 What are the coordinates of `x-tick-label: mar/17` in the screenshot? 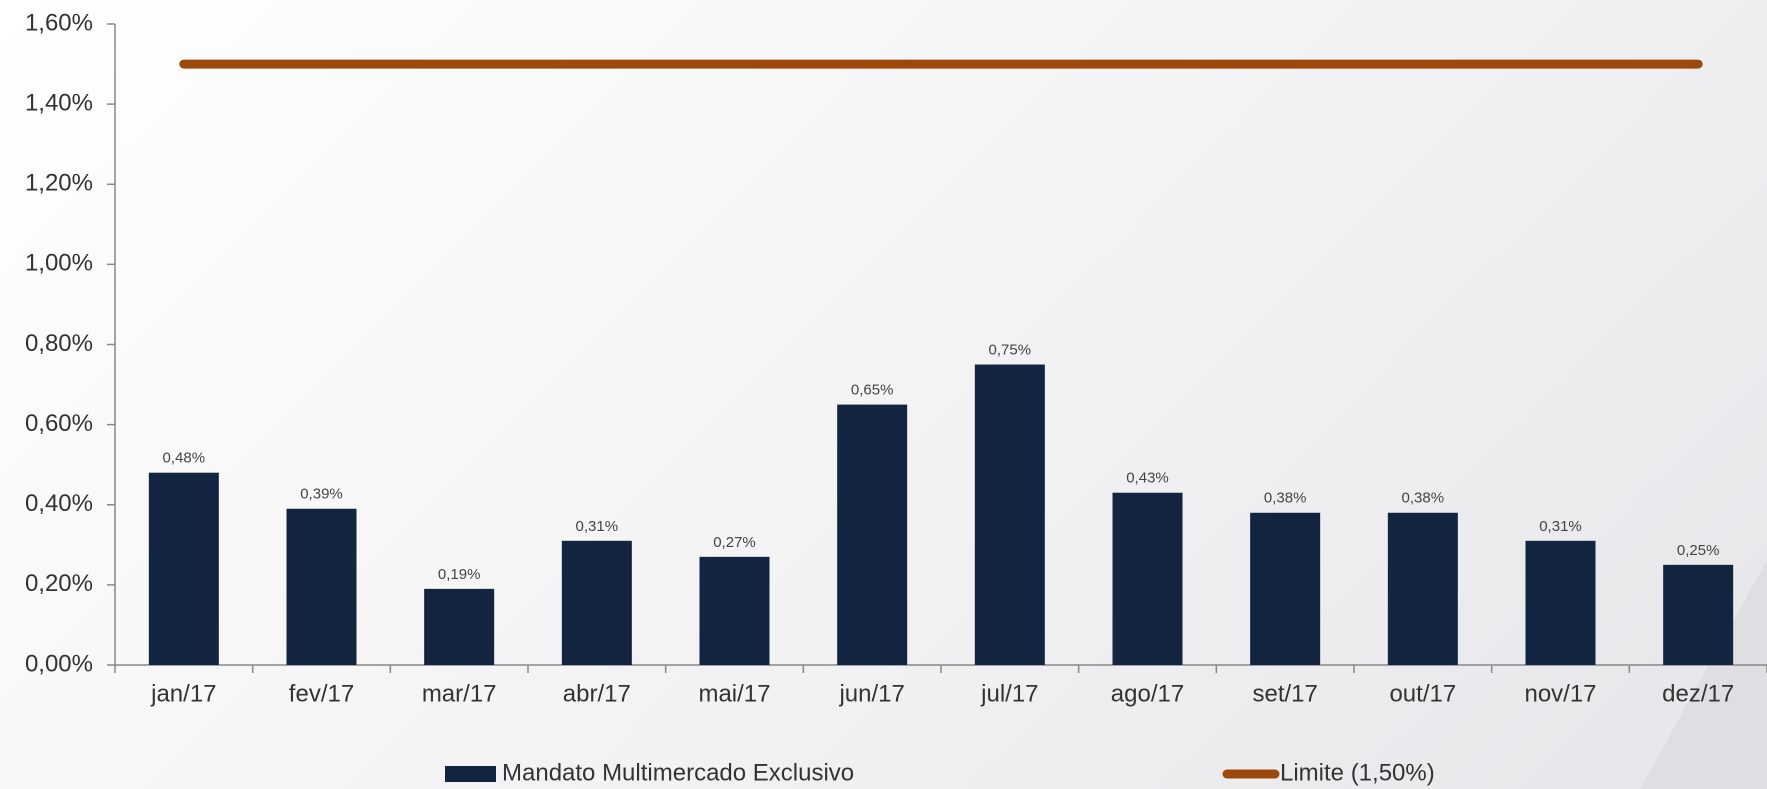 It's located at (459, 693).